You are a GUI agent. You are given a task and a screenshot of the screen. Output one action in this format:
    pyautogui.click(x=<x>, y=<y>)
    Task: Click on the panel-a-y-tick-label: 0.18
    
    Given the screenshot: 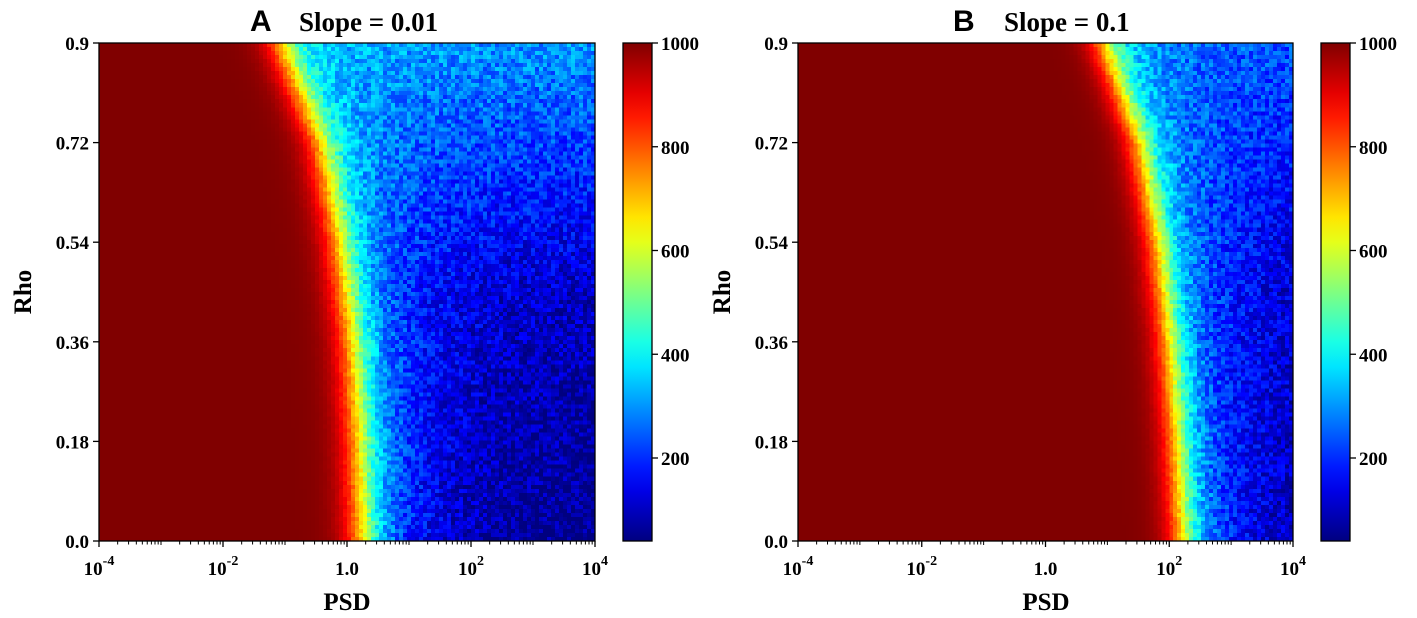 What is the action you would take?
    pyautogui.click(x=72, y=442)
    